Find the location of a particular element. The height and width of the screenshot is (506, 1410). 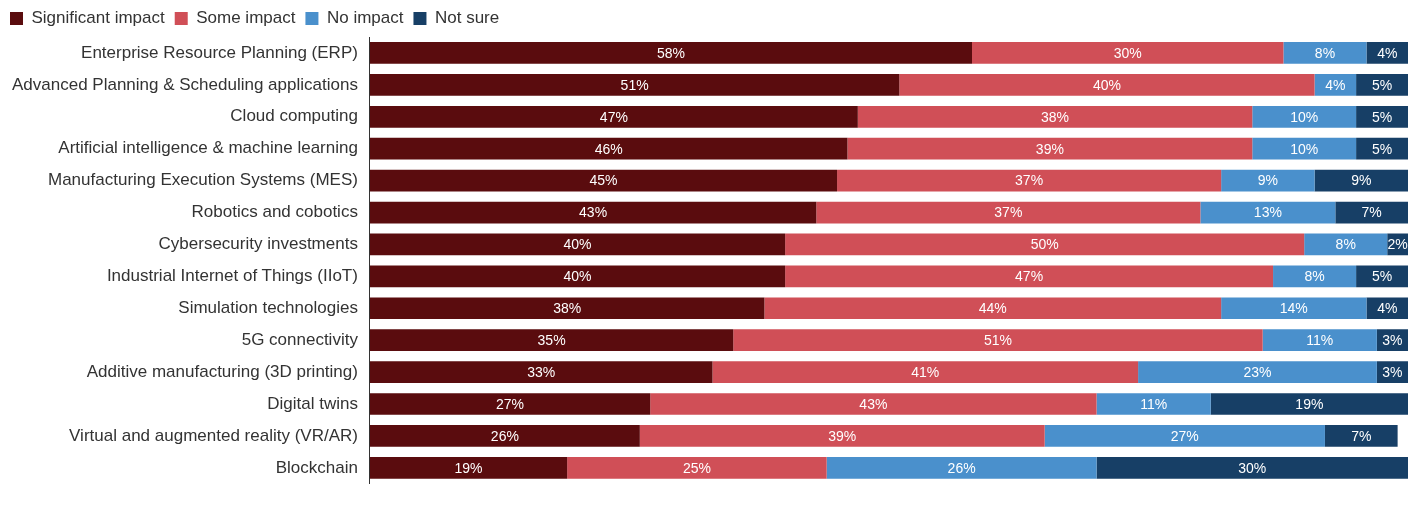

y-tick-label: Cloud computing is located at coordinates (294, 116).